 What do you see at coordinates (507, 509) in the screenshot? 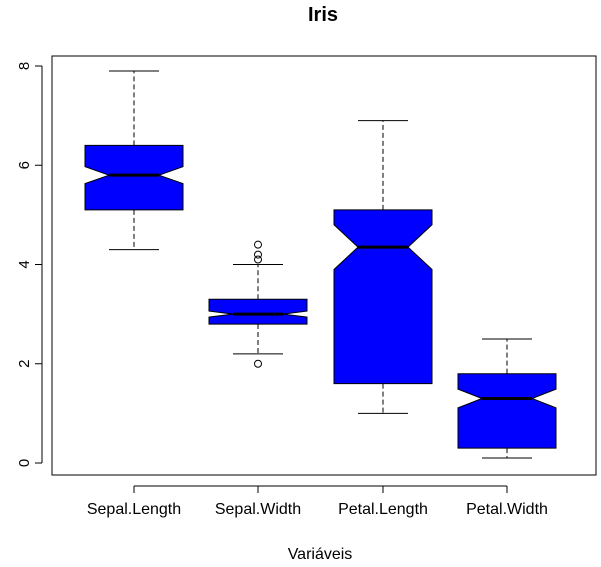
I see `x-tick-label: Petal.Width` at bounding box center [507, 509].